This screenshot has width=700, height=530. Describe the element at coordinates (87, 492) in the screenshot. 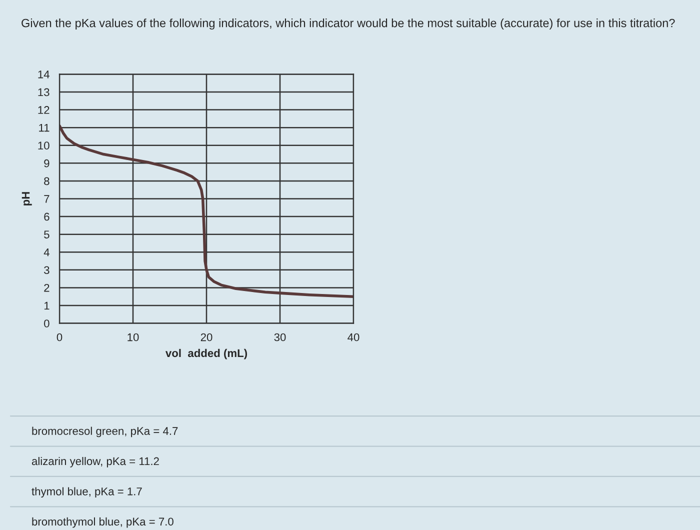

I see `text: thymol blue, pKa = 1.7` at that location.